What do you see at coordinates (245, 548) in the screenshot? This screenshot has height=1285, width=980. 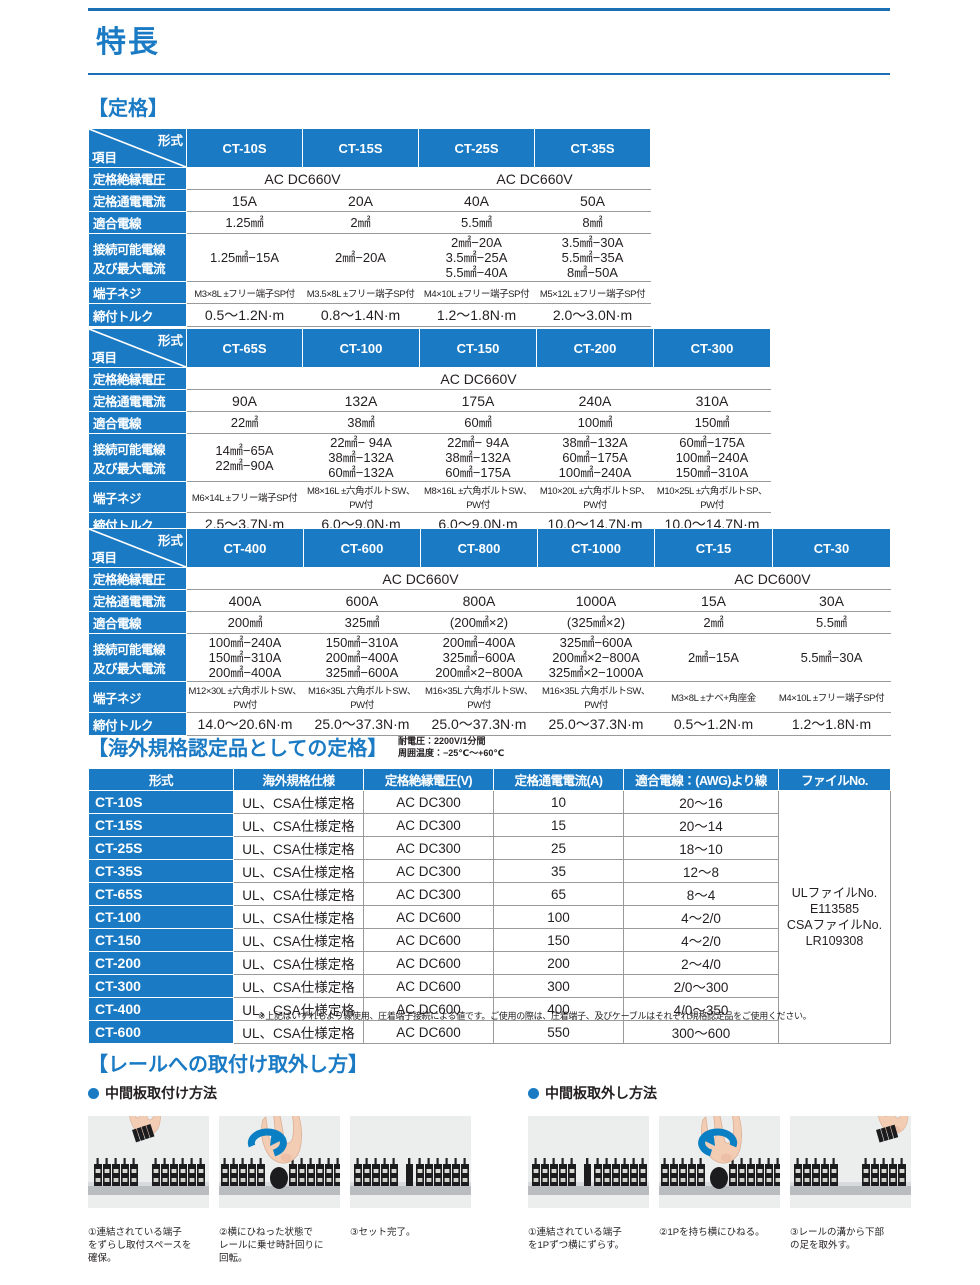 I see `model-header: CT-400` at bounding box center [245, 548].